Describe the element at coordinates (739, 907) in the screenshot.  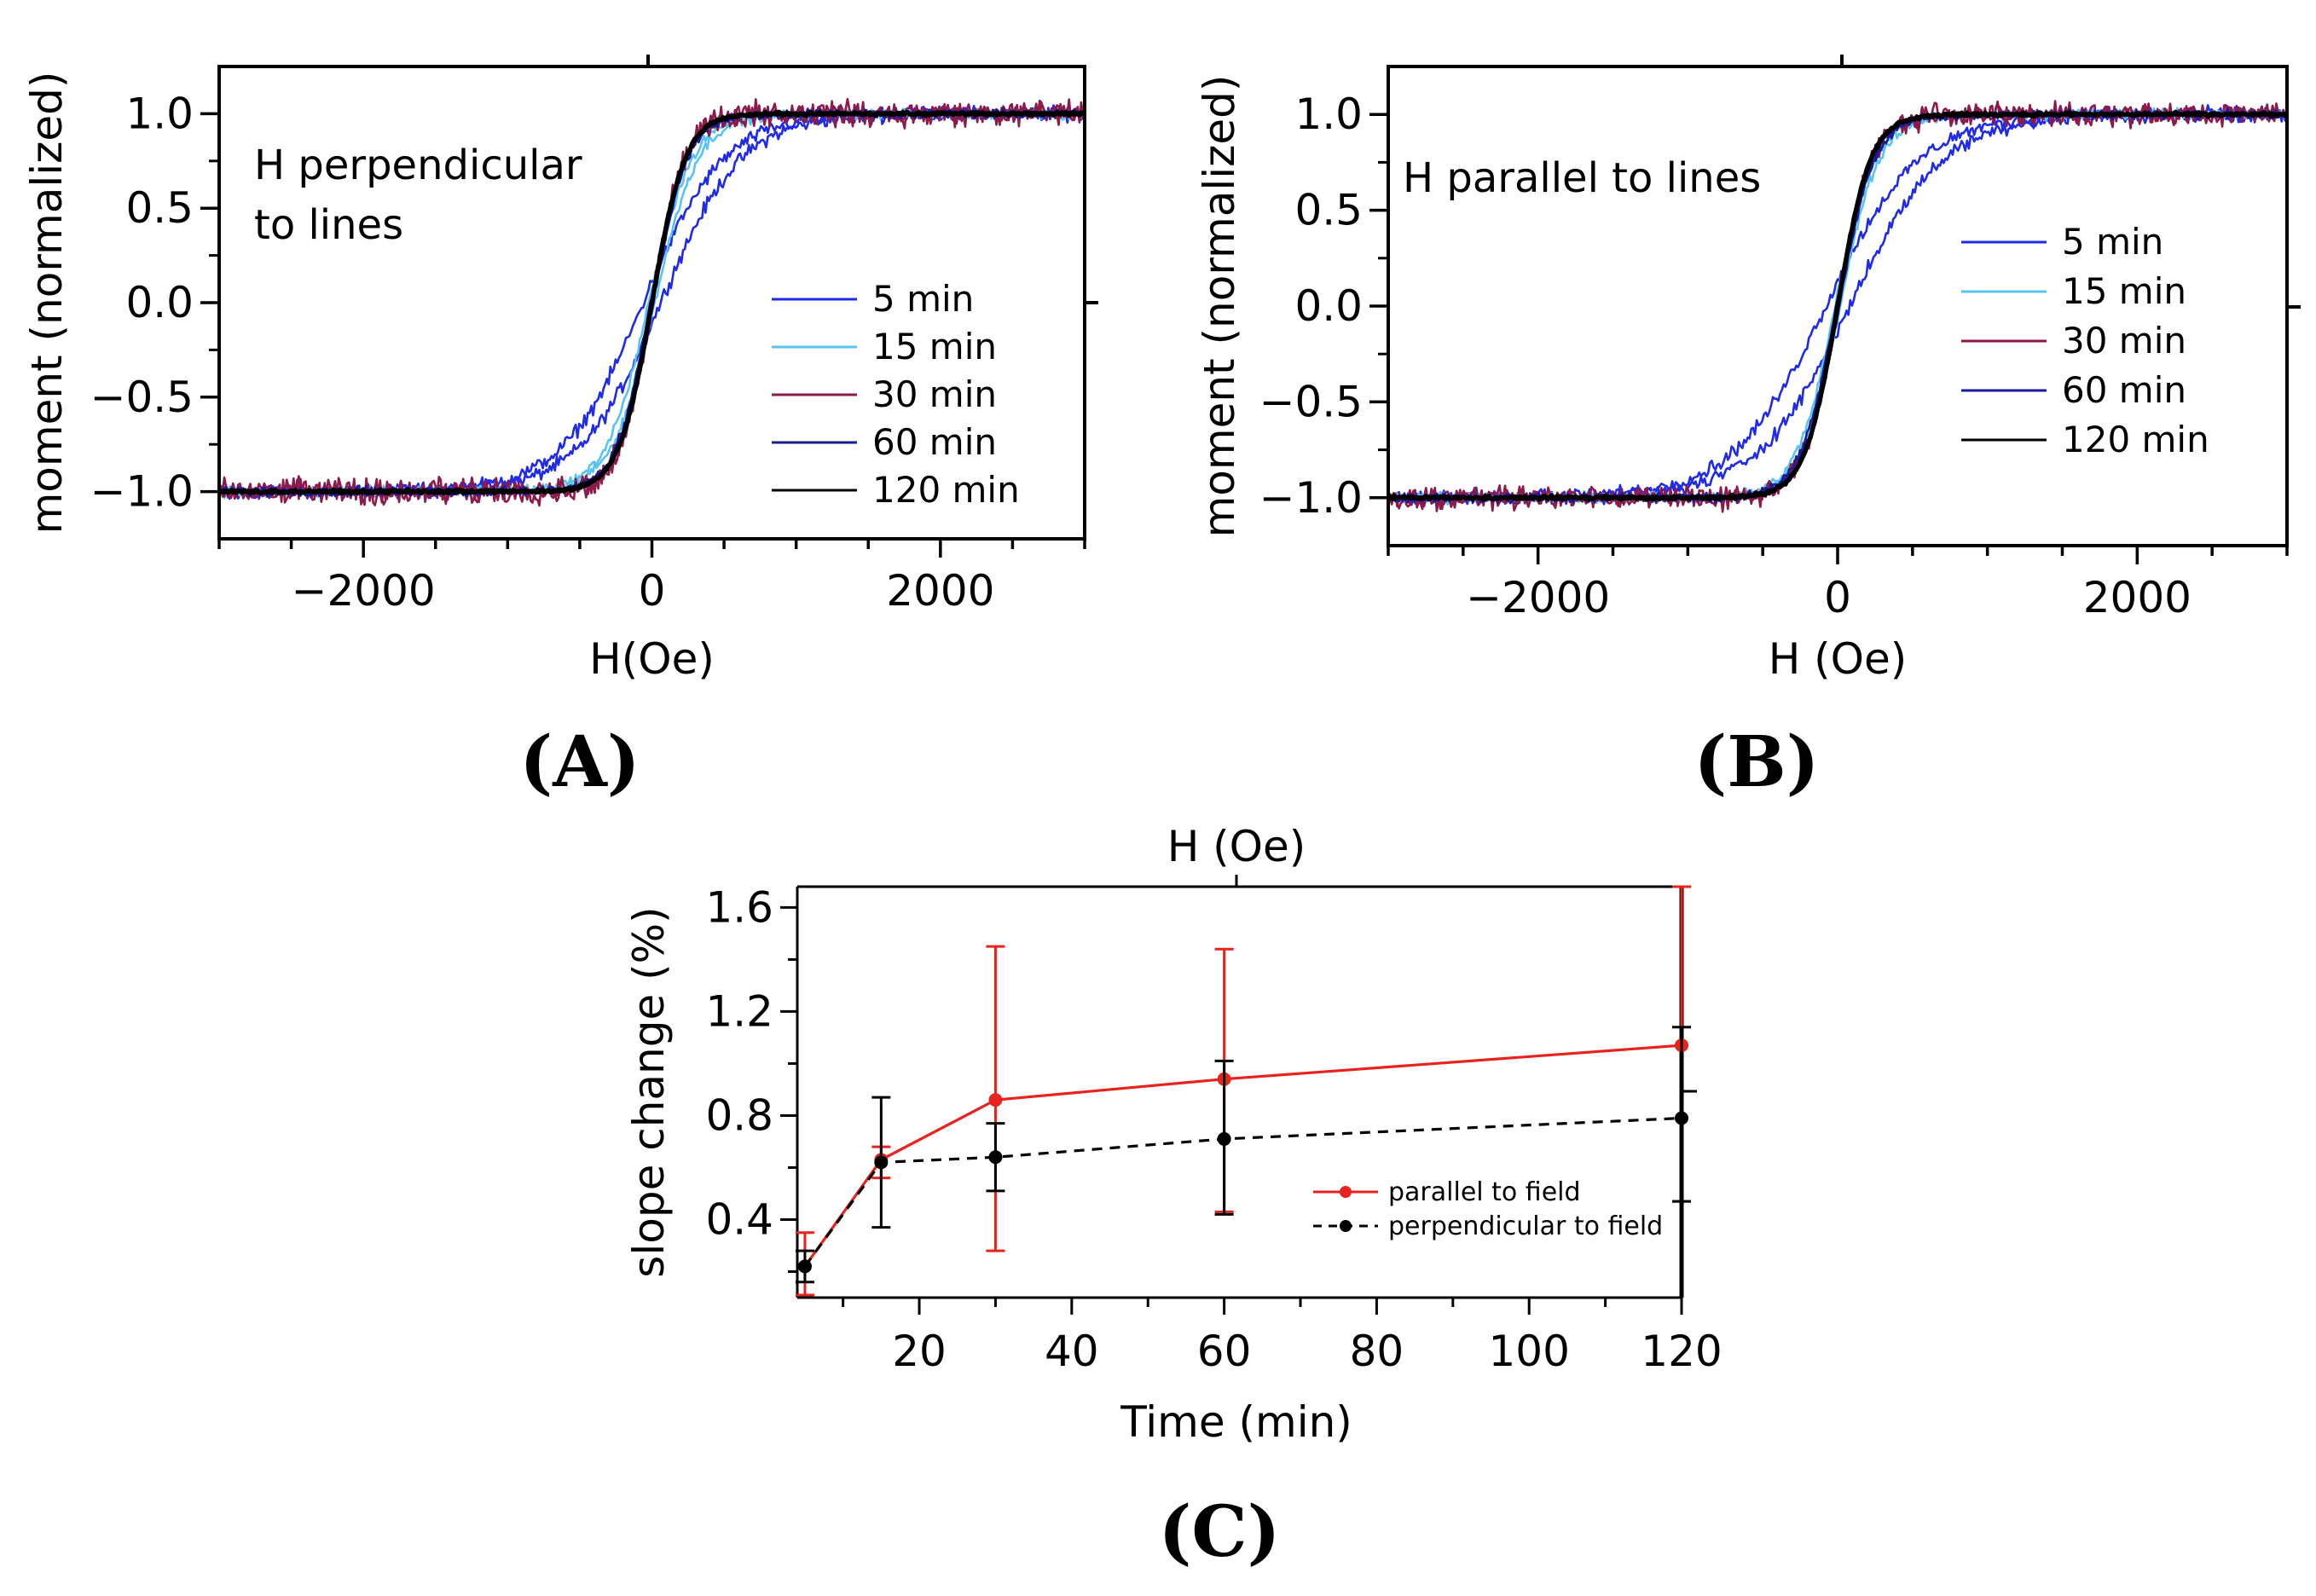
I see `y-tick-label: 1.6` at that location.